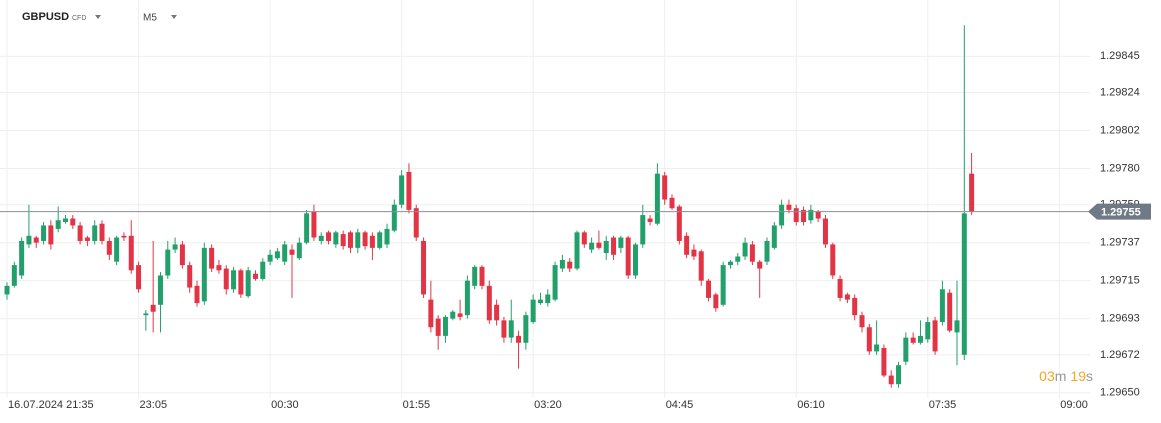 This screenshot has width=1161, height=423. What do you see at coordinates (1089, 376) in the screenshot?
I see `countdown-seconds-unit: s` at bounding box center [1089, 376].